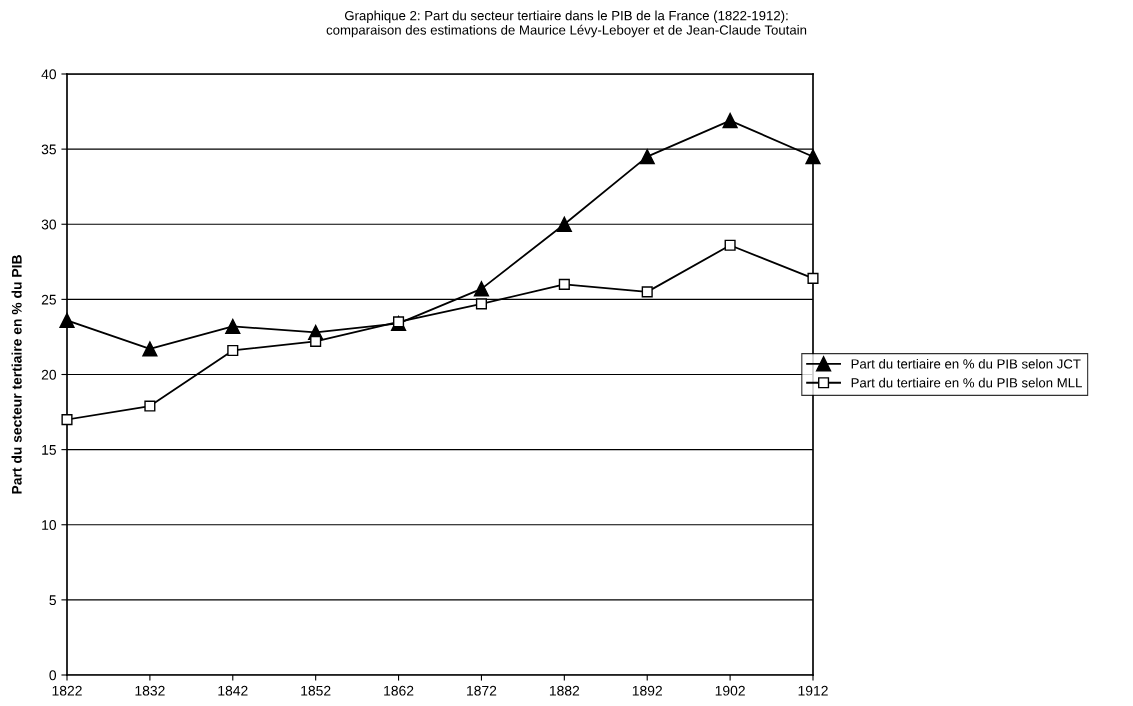 The height and width of the screenshot is (706, 1133). I want to click on x-tick-label: 1842, so click(233, 690).